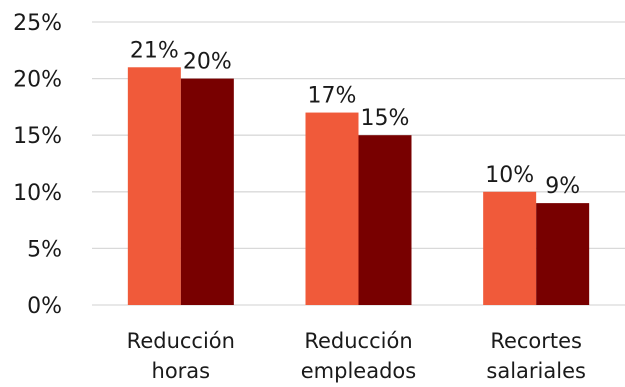  Describe the element at coordinates (536, 341) in the screenshot. I see `category-label-3-line-1: Recortes` at that location.